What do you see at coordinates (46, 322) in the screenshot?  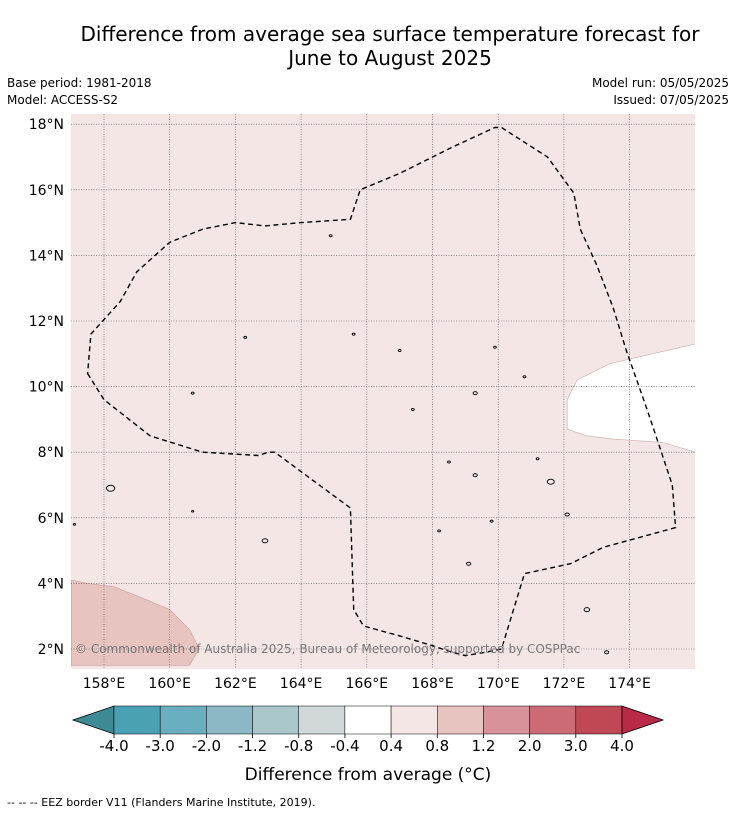 I see `lat-tick-label: 12°N` at bounding box center [46, 322].